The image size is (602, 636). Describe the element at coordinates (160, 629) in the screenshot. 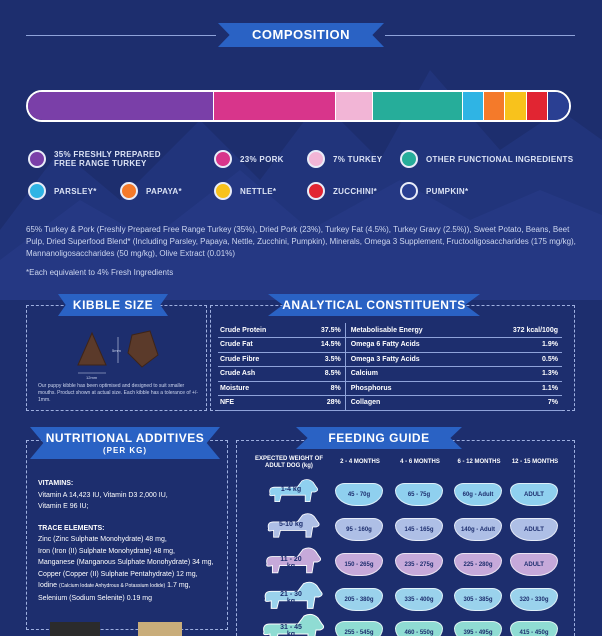

I see `product-bag-light` at that location.